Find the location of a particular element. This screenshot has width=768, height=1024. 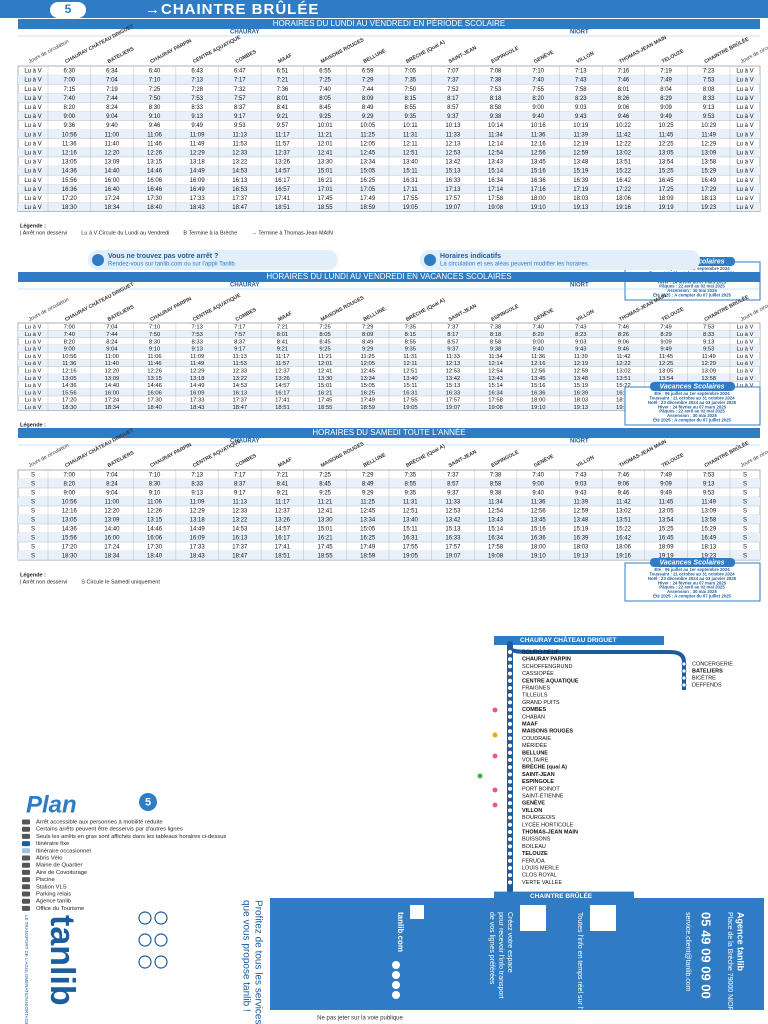

time-cell: 12:14 is located at coordinates (496, 144).